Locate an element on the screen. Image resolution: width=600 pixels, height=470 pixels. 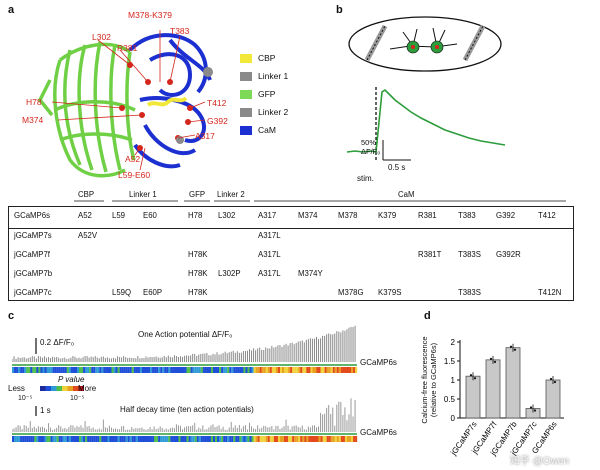
table-cell: A317L is located at coordinates (269, 254).